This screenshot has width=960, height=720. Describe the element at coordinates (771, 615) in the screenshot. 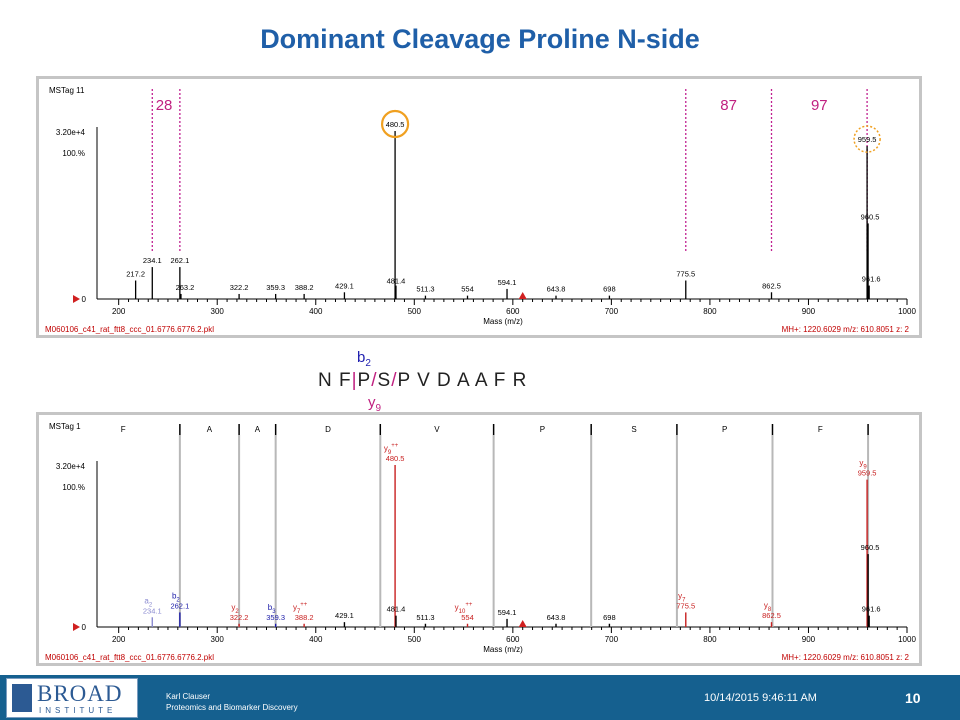

I see `peak-label: 862.5` at that location.